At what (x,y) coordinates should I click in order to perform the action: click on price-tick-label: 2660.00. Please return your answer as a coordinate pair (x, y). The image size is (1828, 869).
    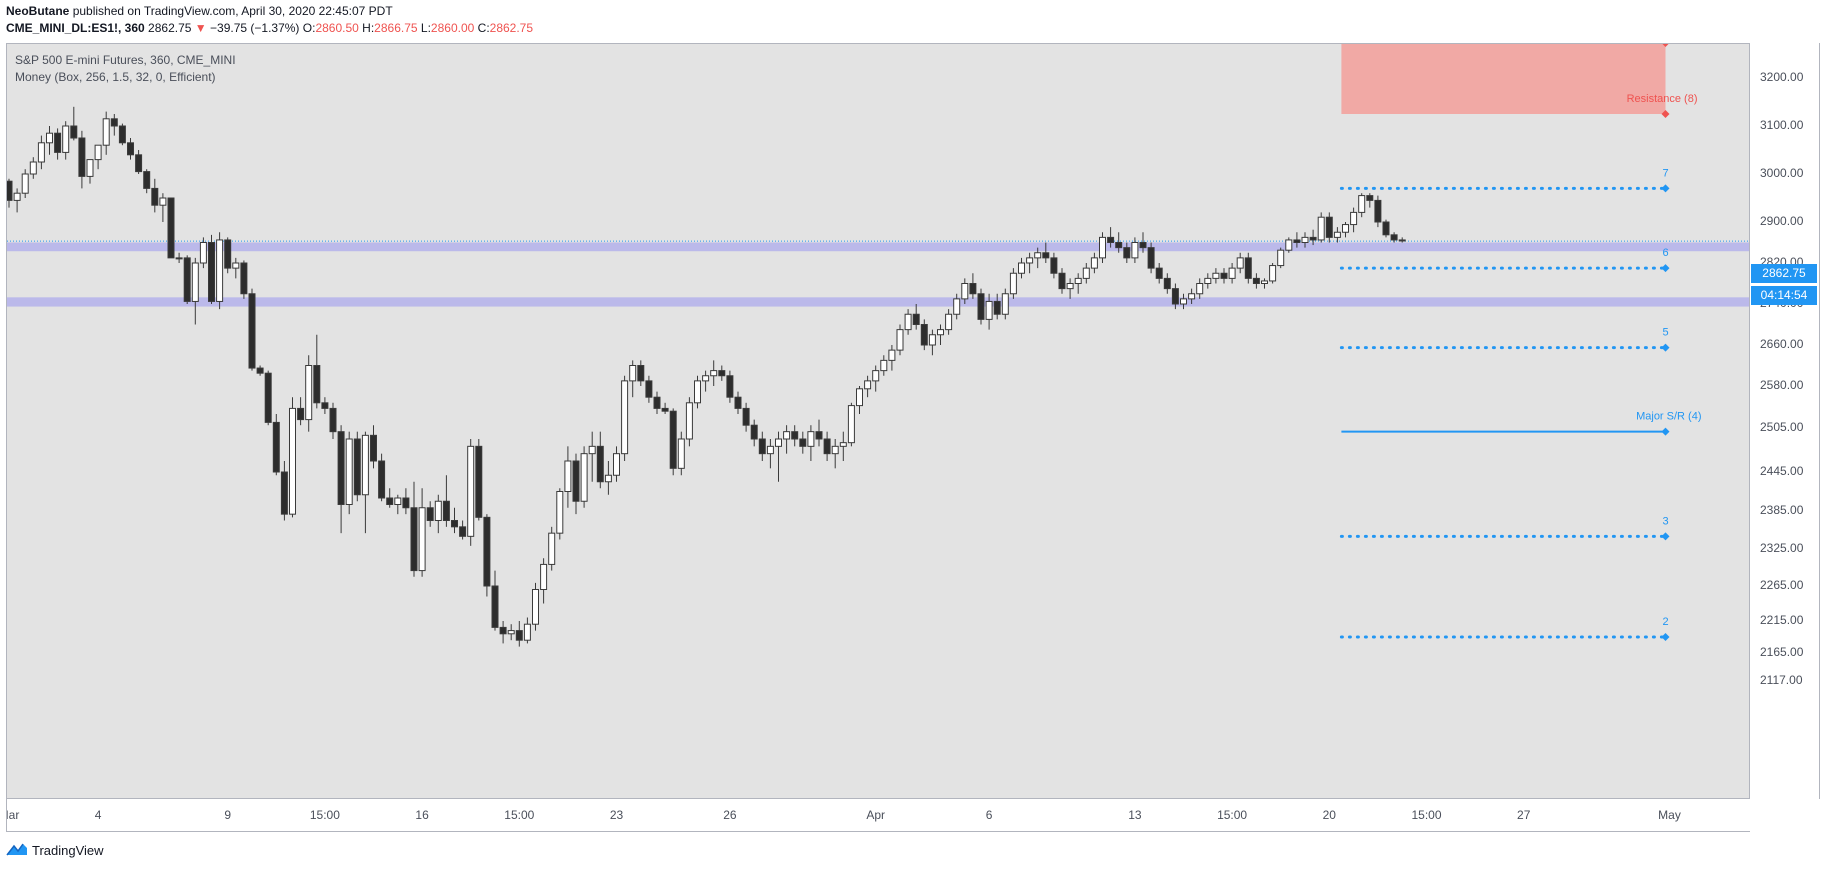
    Looking at the image, I should click on (1782, 344).